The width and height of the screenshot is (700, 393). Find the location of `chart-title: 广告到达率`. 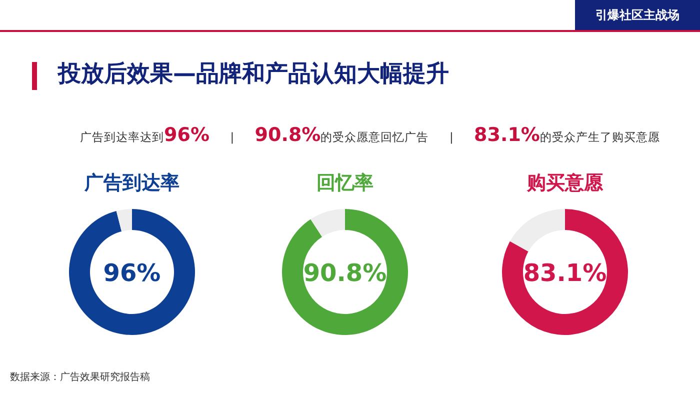

chart-title: 广告到达率 is located at coordinates (131, 183).